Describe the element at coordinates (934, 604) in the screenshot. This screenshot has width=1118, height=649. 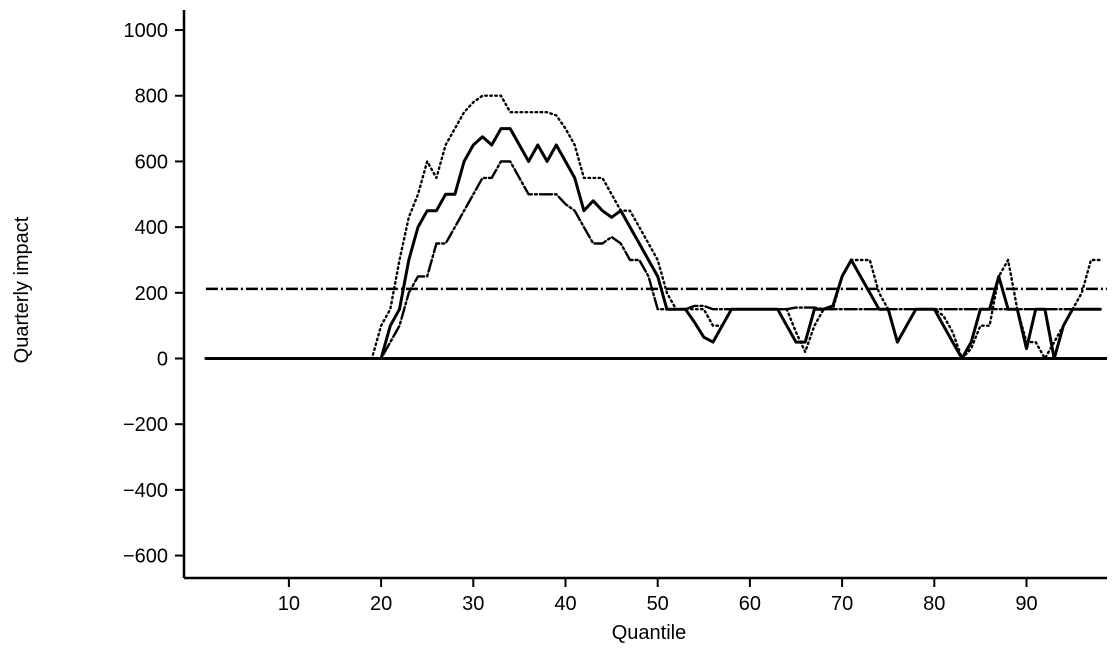
I see `x-tick-label: 80` at that location.